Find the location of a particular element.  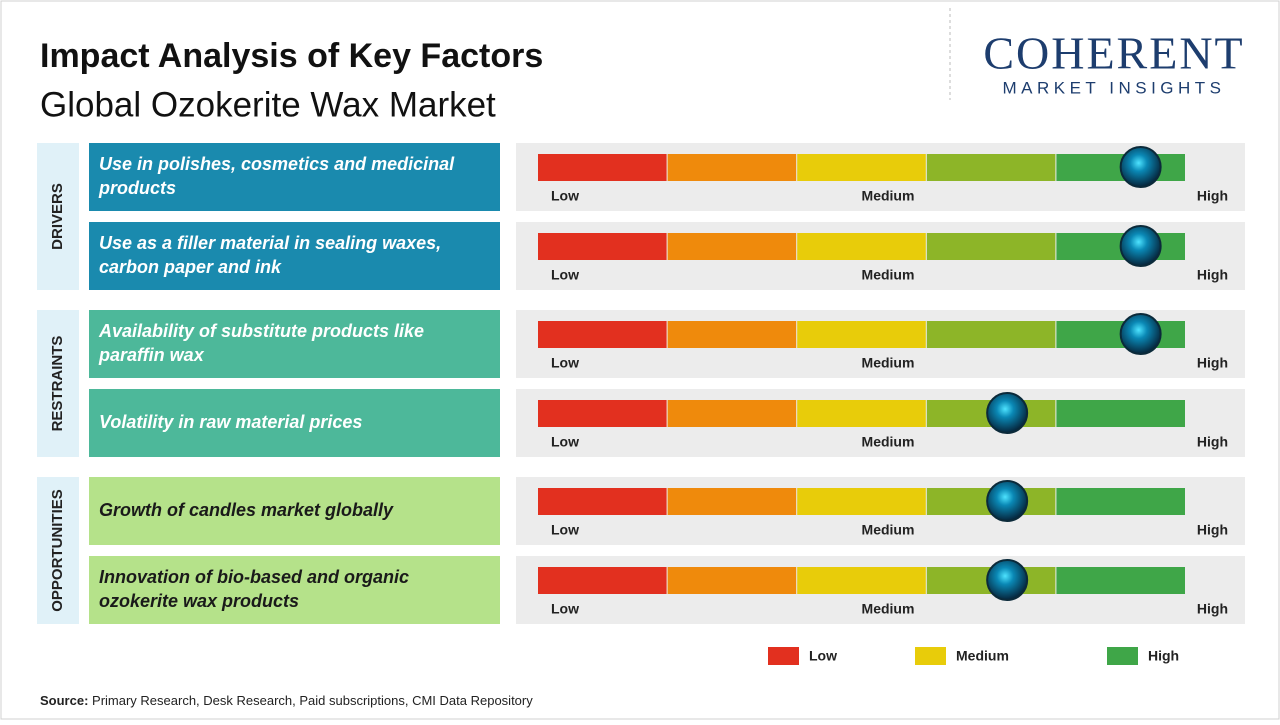

logo-name: COHERENT is located at coordinates (1113, 53).